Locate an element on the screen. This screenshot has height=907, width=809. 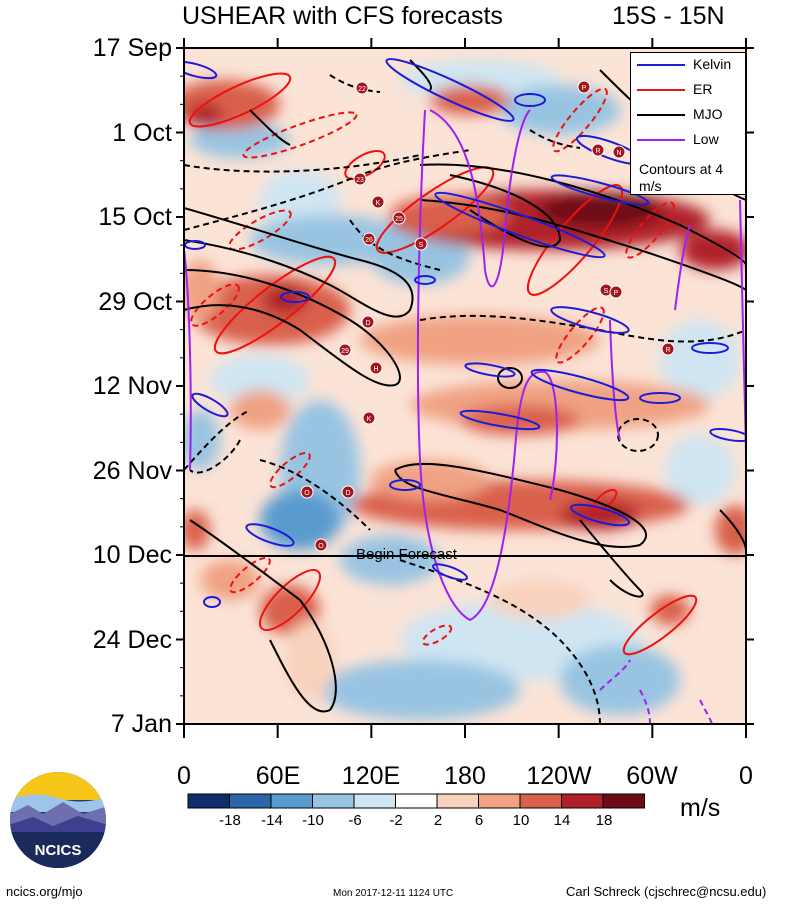
storm-marker: K is located at coordinates (369, 418).